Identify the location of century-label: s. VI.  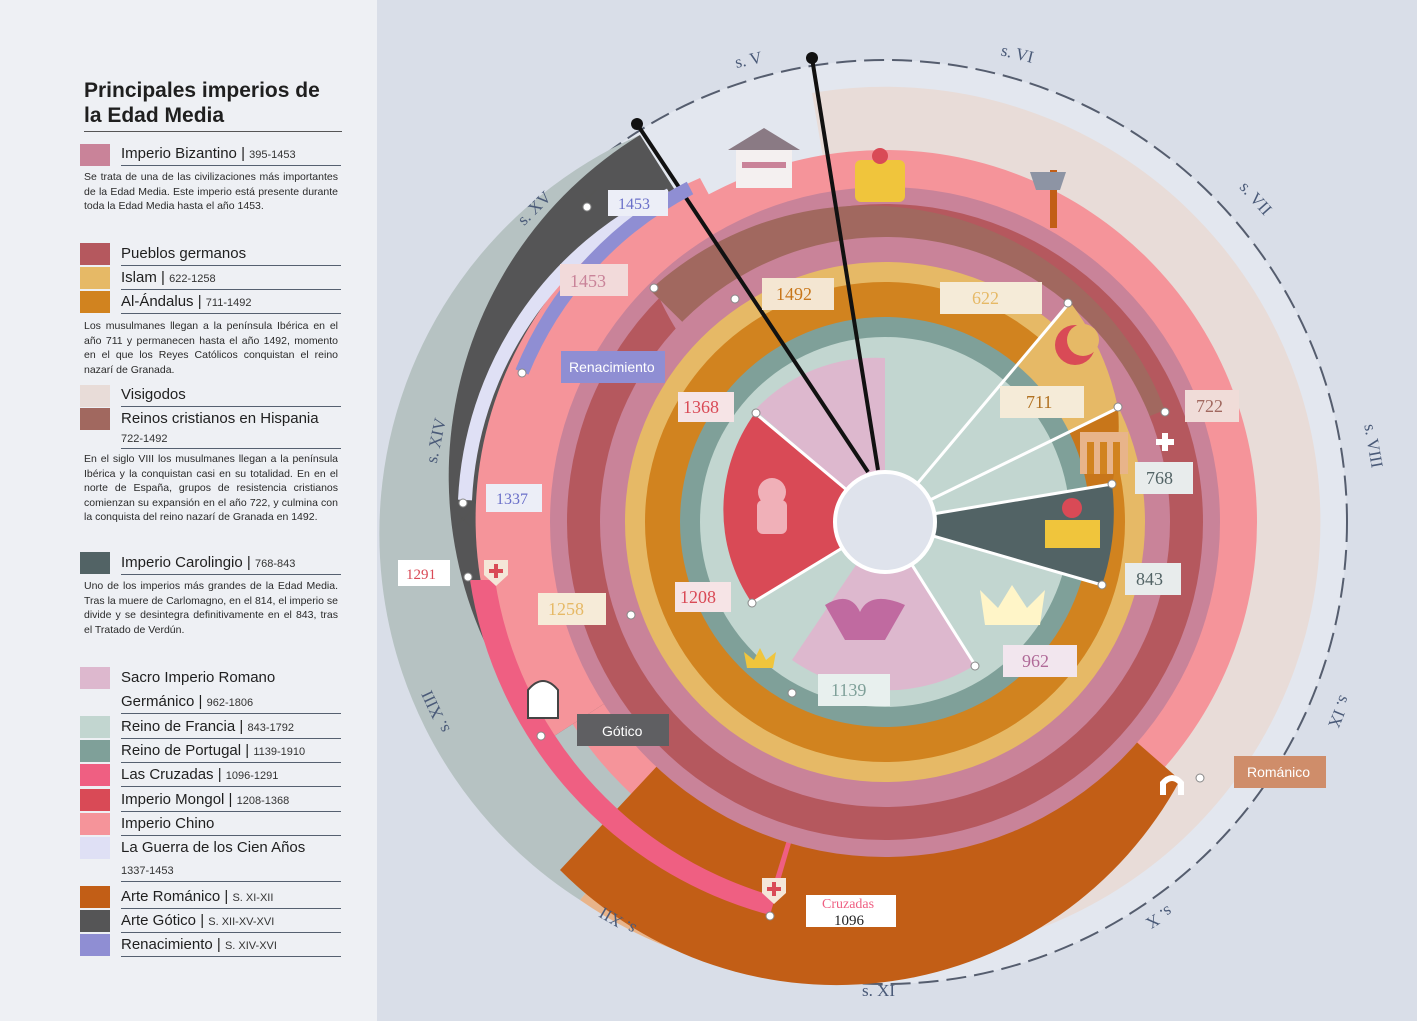
(1017, 54).